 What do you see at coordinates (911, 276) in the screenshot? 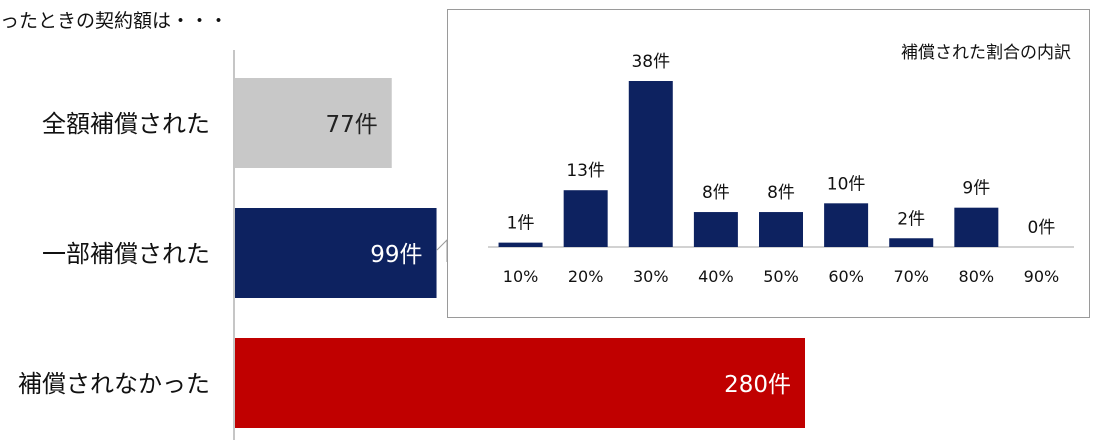
I see `inset-tick-label: 70%` at bounding box center [911, 276].